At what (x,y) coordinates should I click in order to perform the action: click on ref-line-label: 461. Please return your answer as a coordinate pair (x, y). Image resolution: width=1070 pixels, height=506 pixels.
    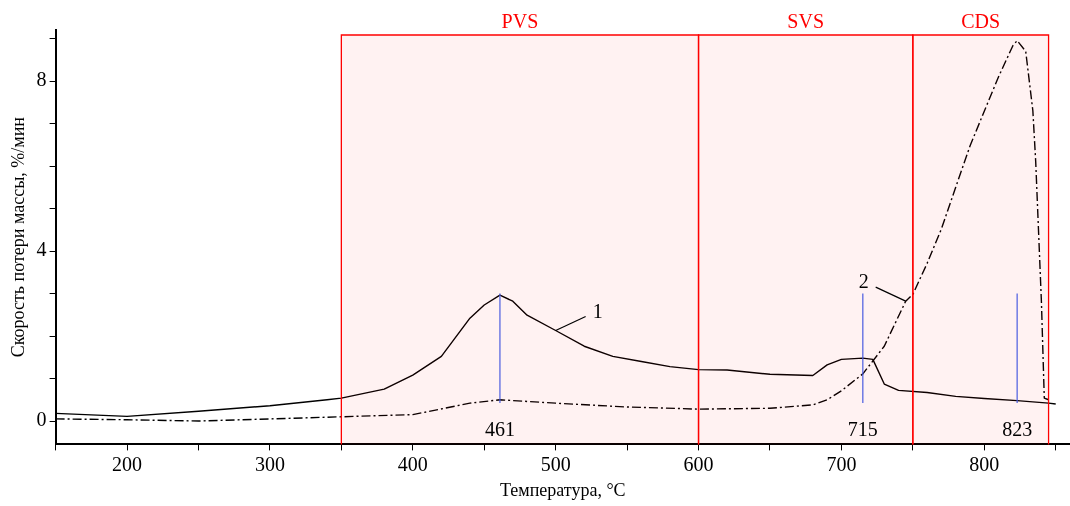
    Looking at the image, I should click on (499, 428).